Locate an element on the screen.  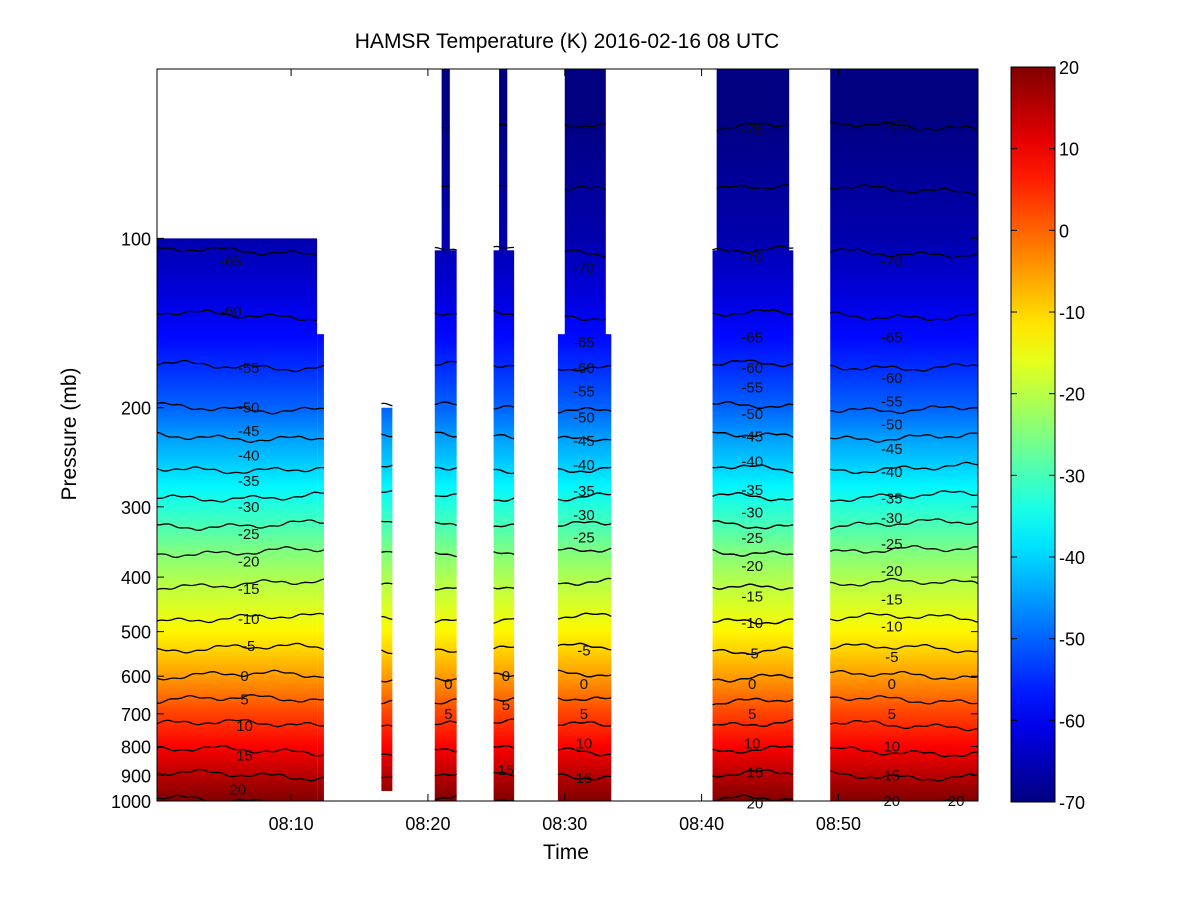
contour-label: 0 is located at coordinates (244, 676).